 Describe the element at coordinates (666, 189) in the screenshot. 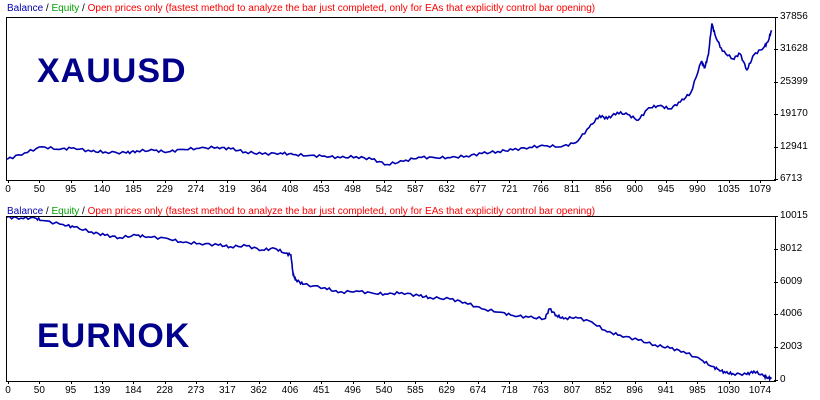

I see `x-tick-label: 945` at that location.